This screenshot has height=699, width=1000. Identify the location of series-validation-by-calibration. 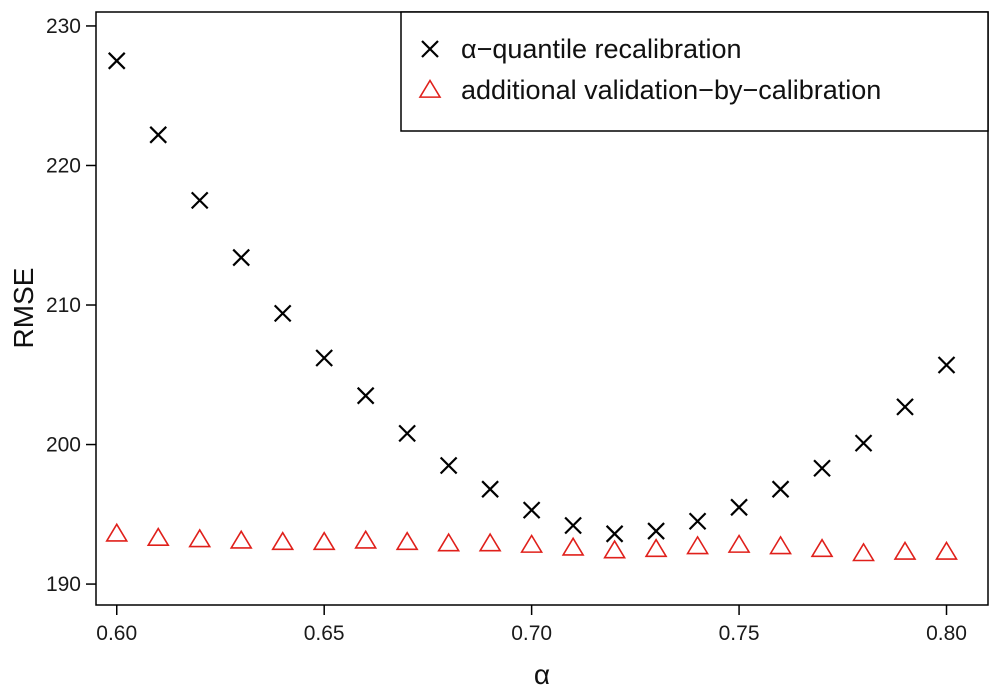
(531, 542).